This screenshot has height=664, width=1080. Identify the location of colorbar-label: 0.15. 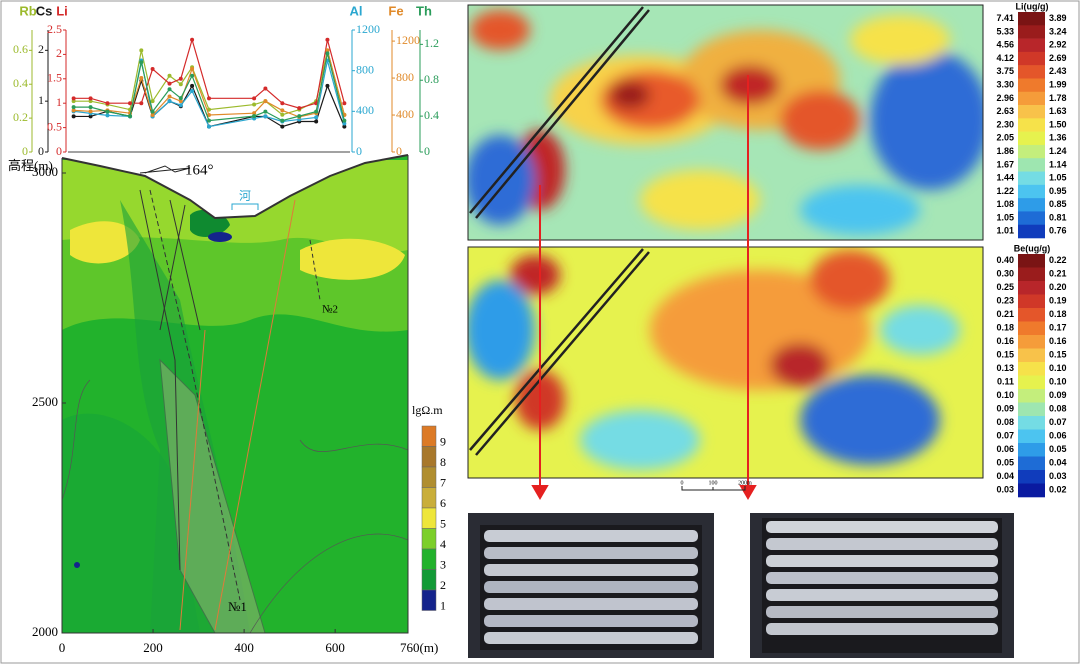
(1058, 355).